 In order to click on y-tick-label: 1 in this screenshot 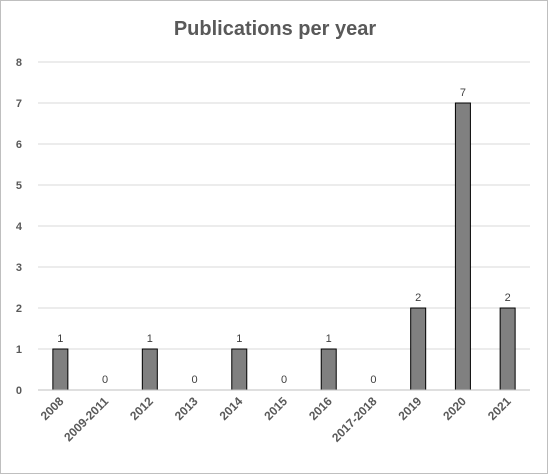, I will do `click(19, 350)`.